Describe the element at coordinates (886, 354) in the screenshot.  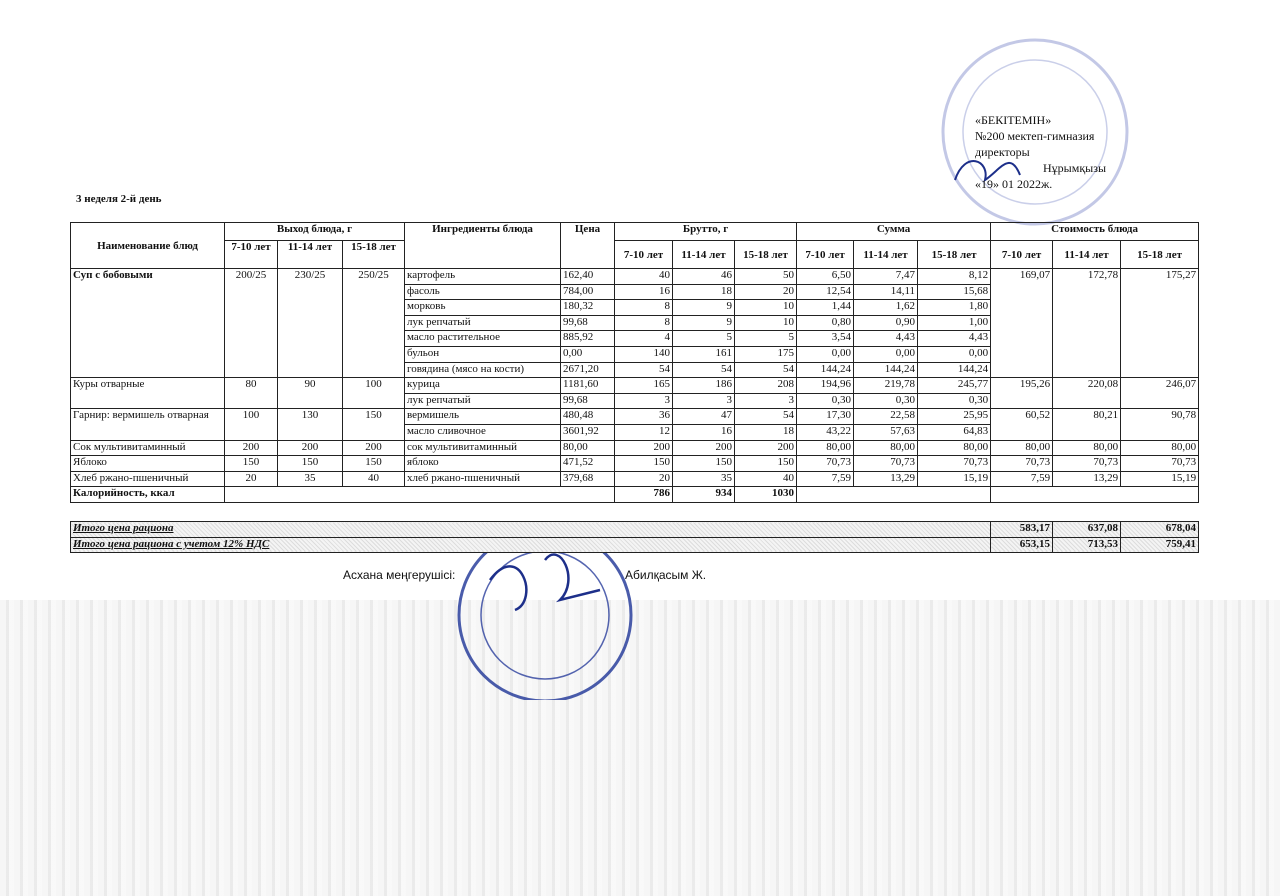
I see `sum: 0,00` at that location.